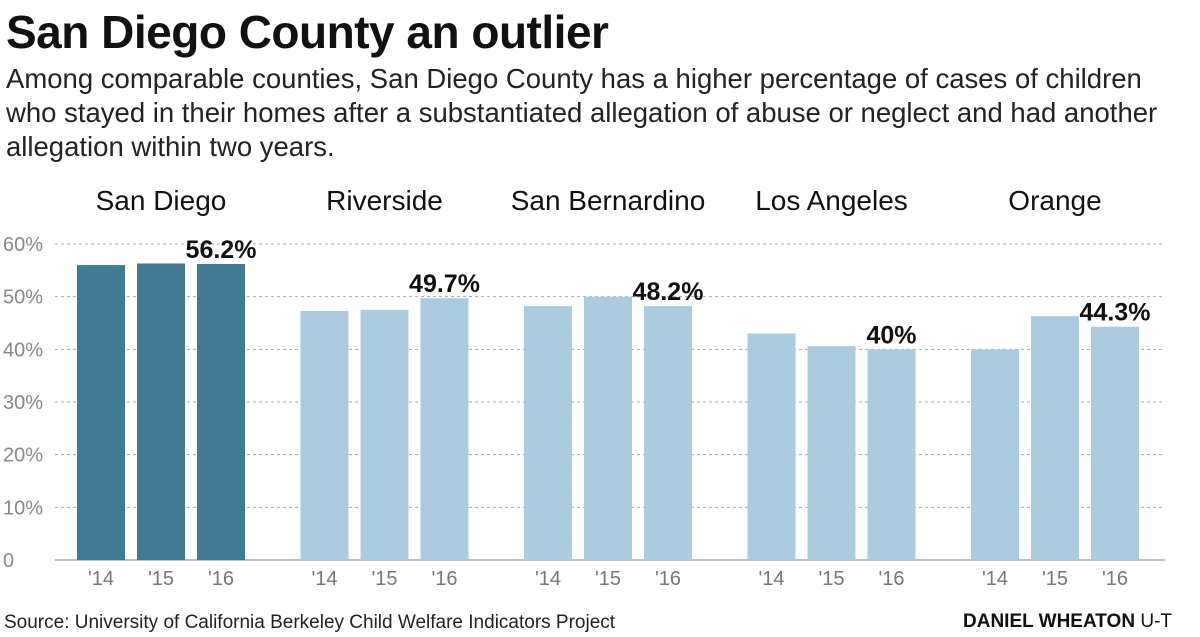  I want to click on county-label-san-diego: San Diego, so click(161, 200).